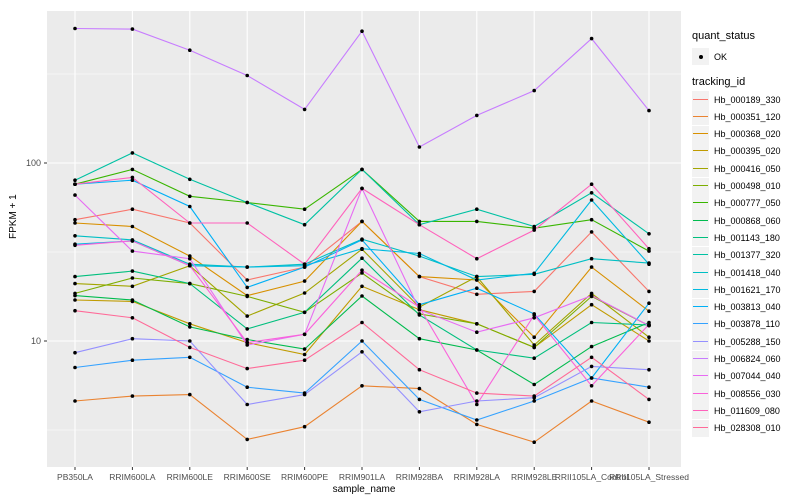 The width and height of the screenshot is (800, 500). I want to click on legend-label: Hb_000189_330, so click(747, 99).